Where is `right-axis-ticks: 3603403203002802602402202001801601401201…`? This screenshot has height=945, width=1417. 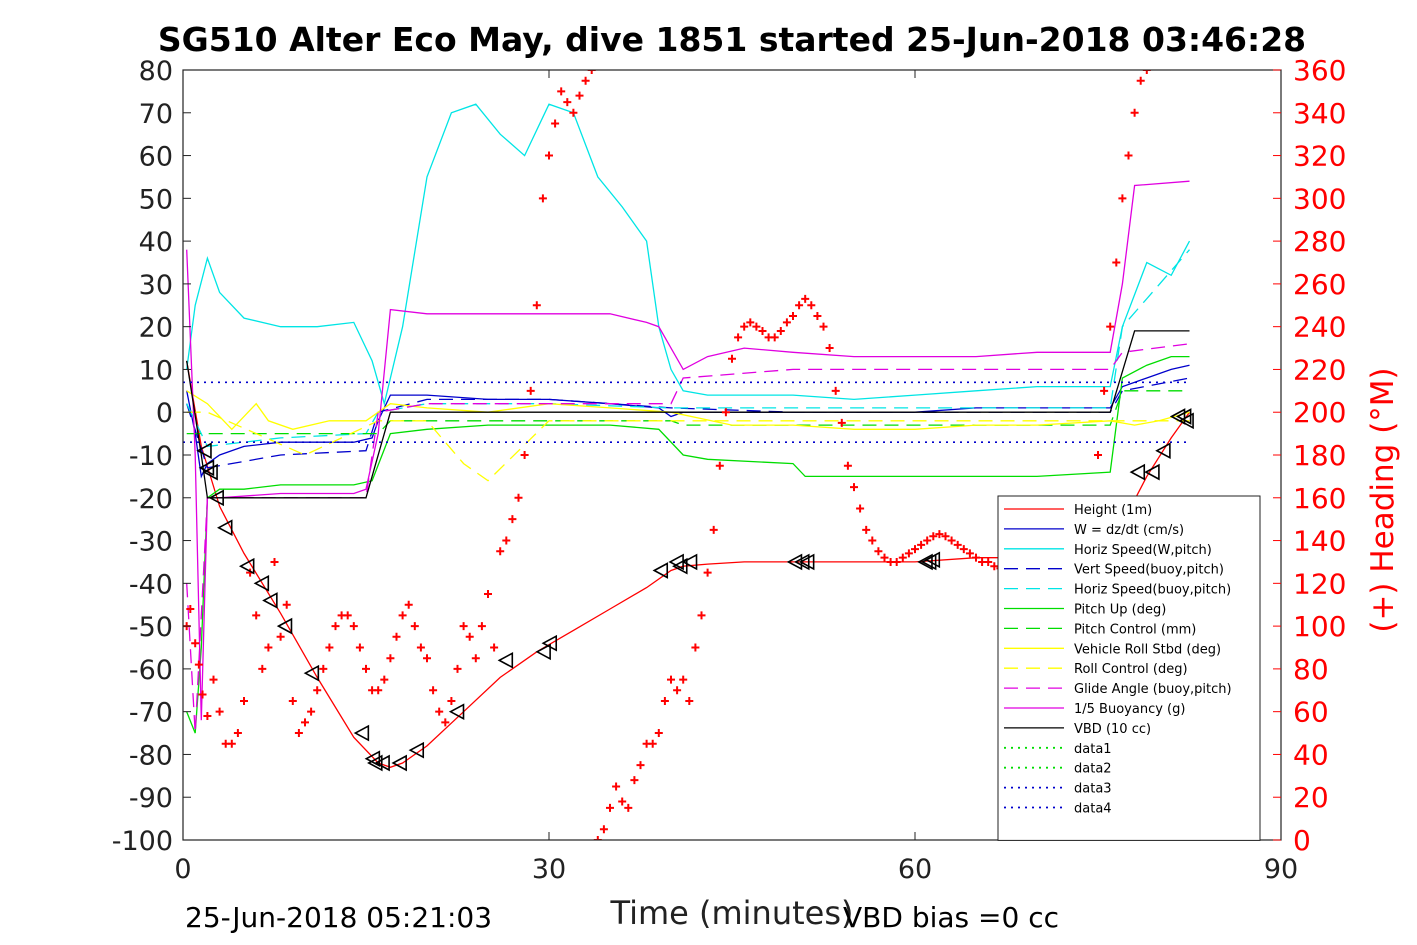
right-axis-ticks: 3603403203002802602402202001801601401201… is located at coordinates (1309, 455).